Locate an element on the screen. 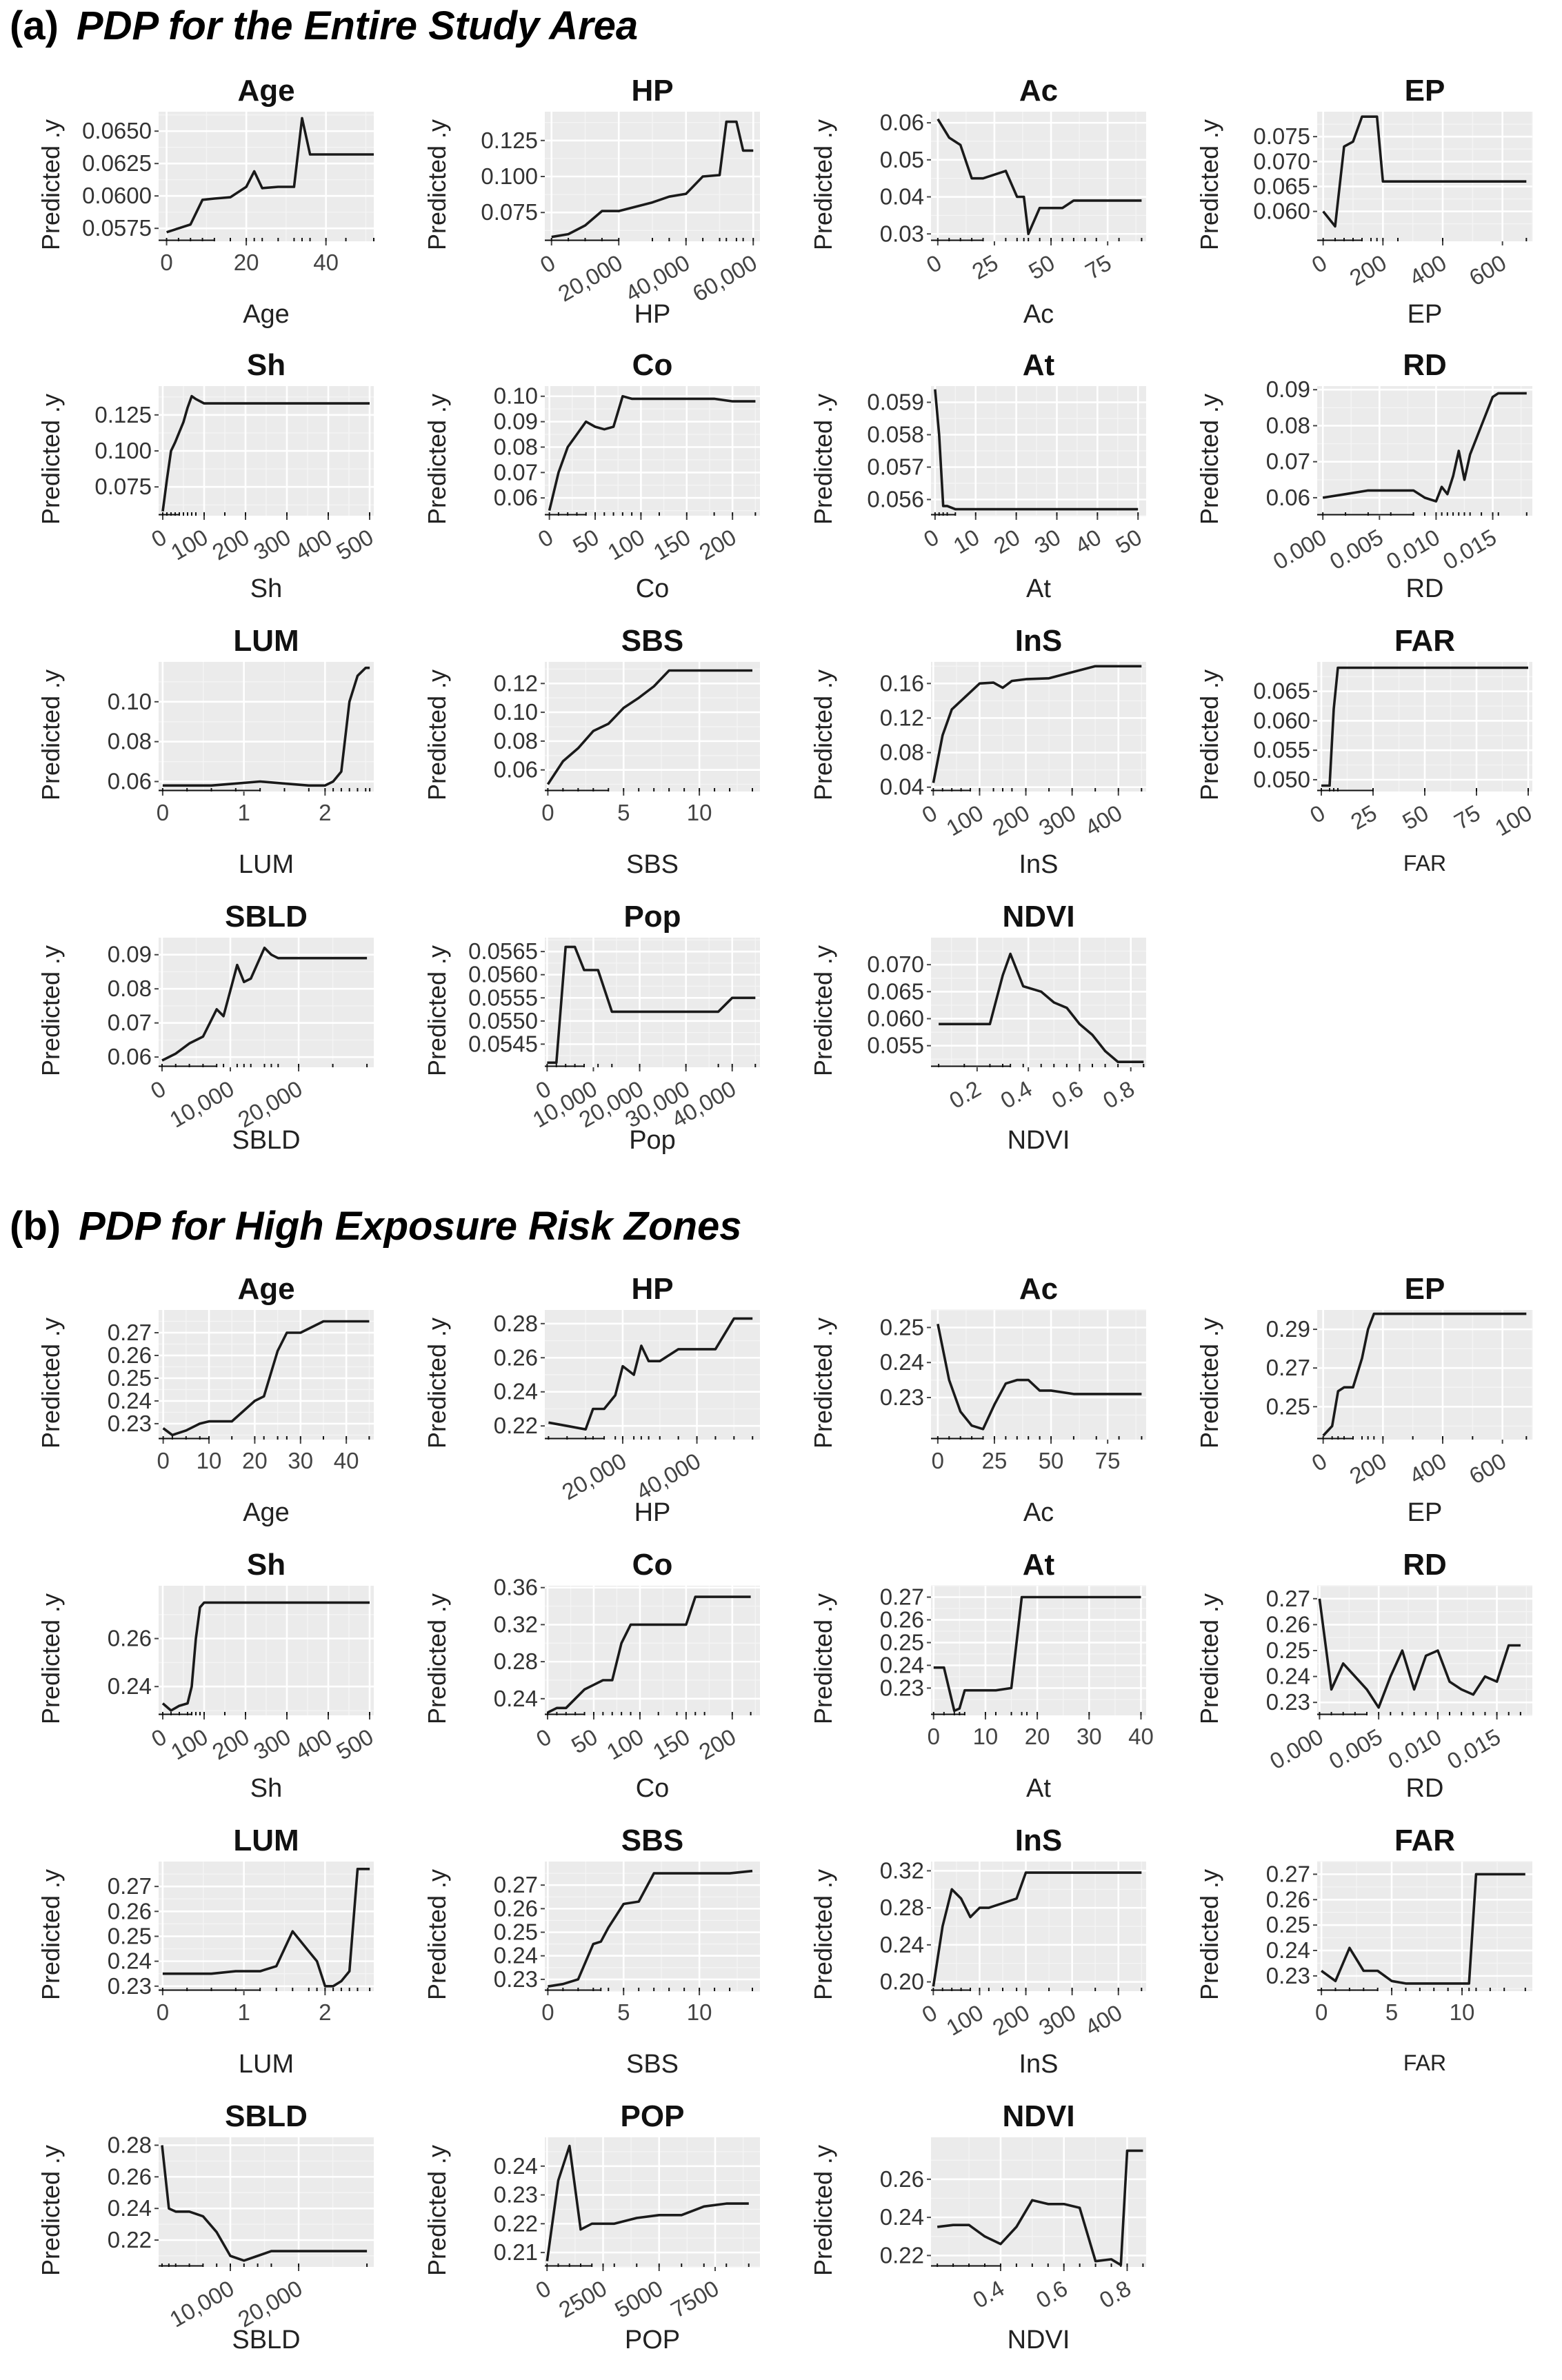  panel-title: Sh is located at coordinates (267, 365).